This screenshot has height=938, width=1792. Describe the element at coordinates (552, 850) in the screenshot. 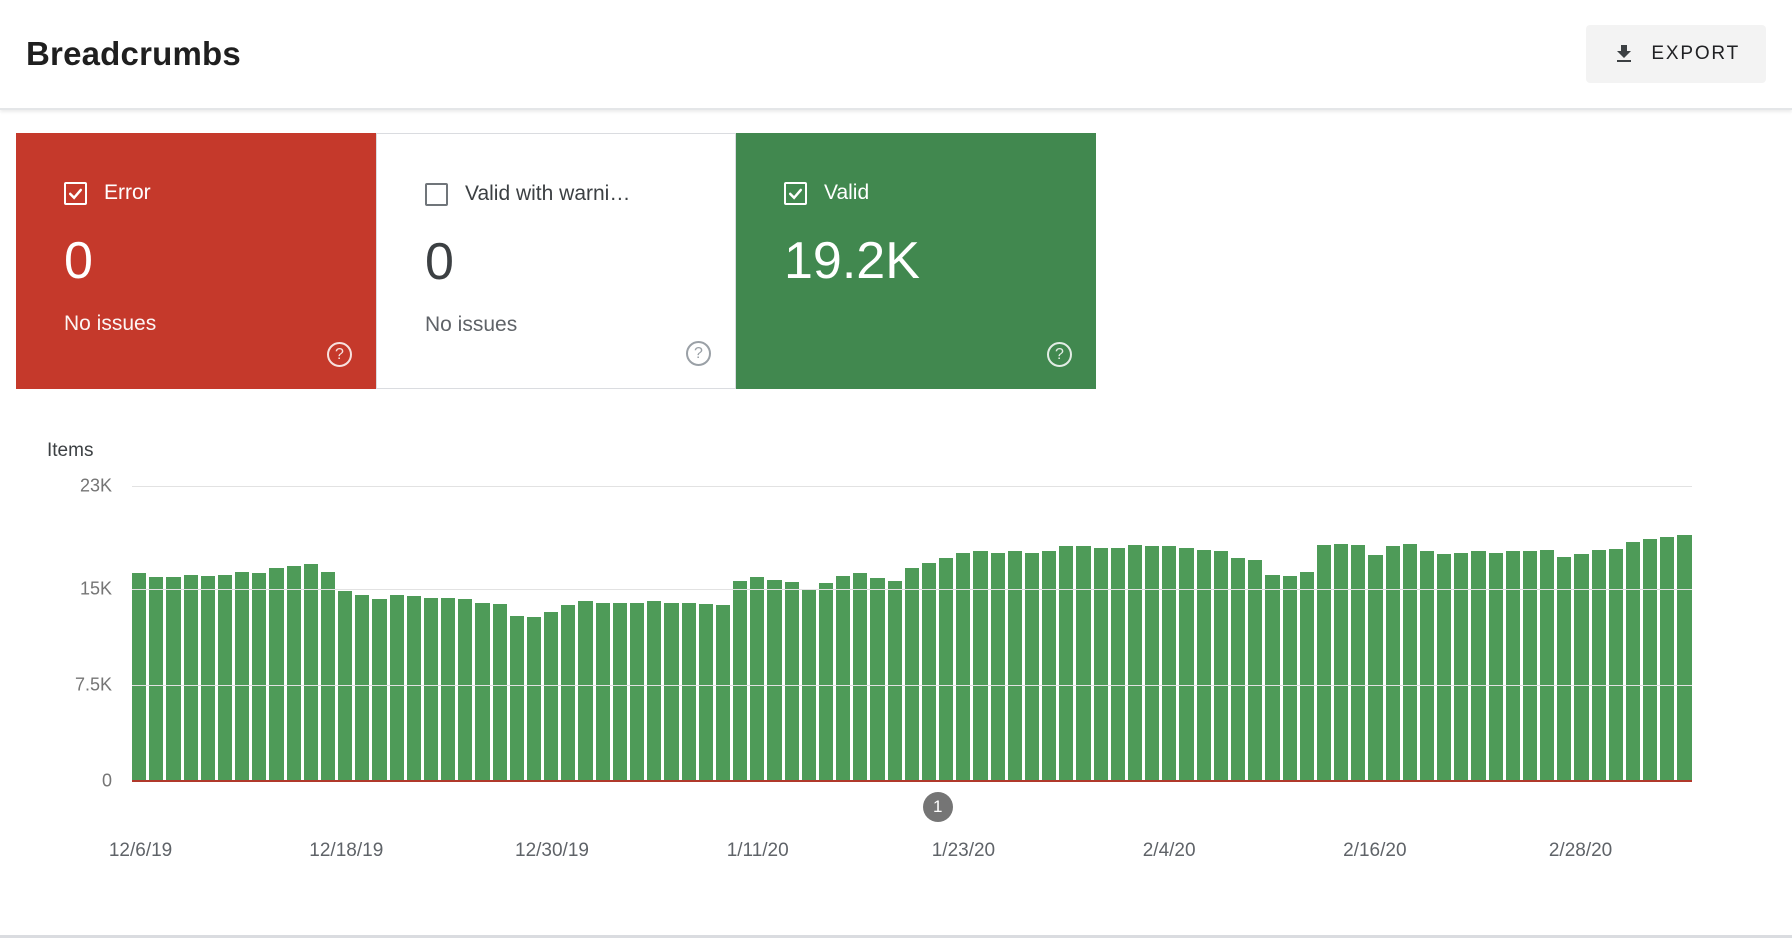

I see `x-axis-tick-label: 12/30/19` at that location.